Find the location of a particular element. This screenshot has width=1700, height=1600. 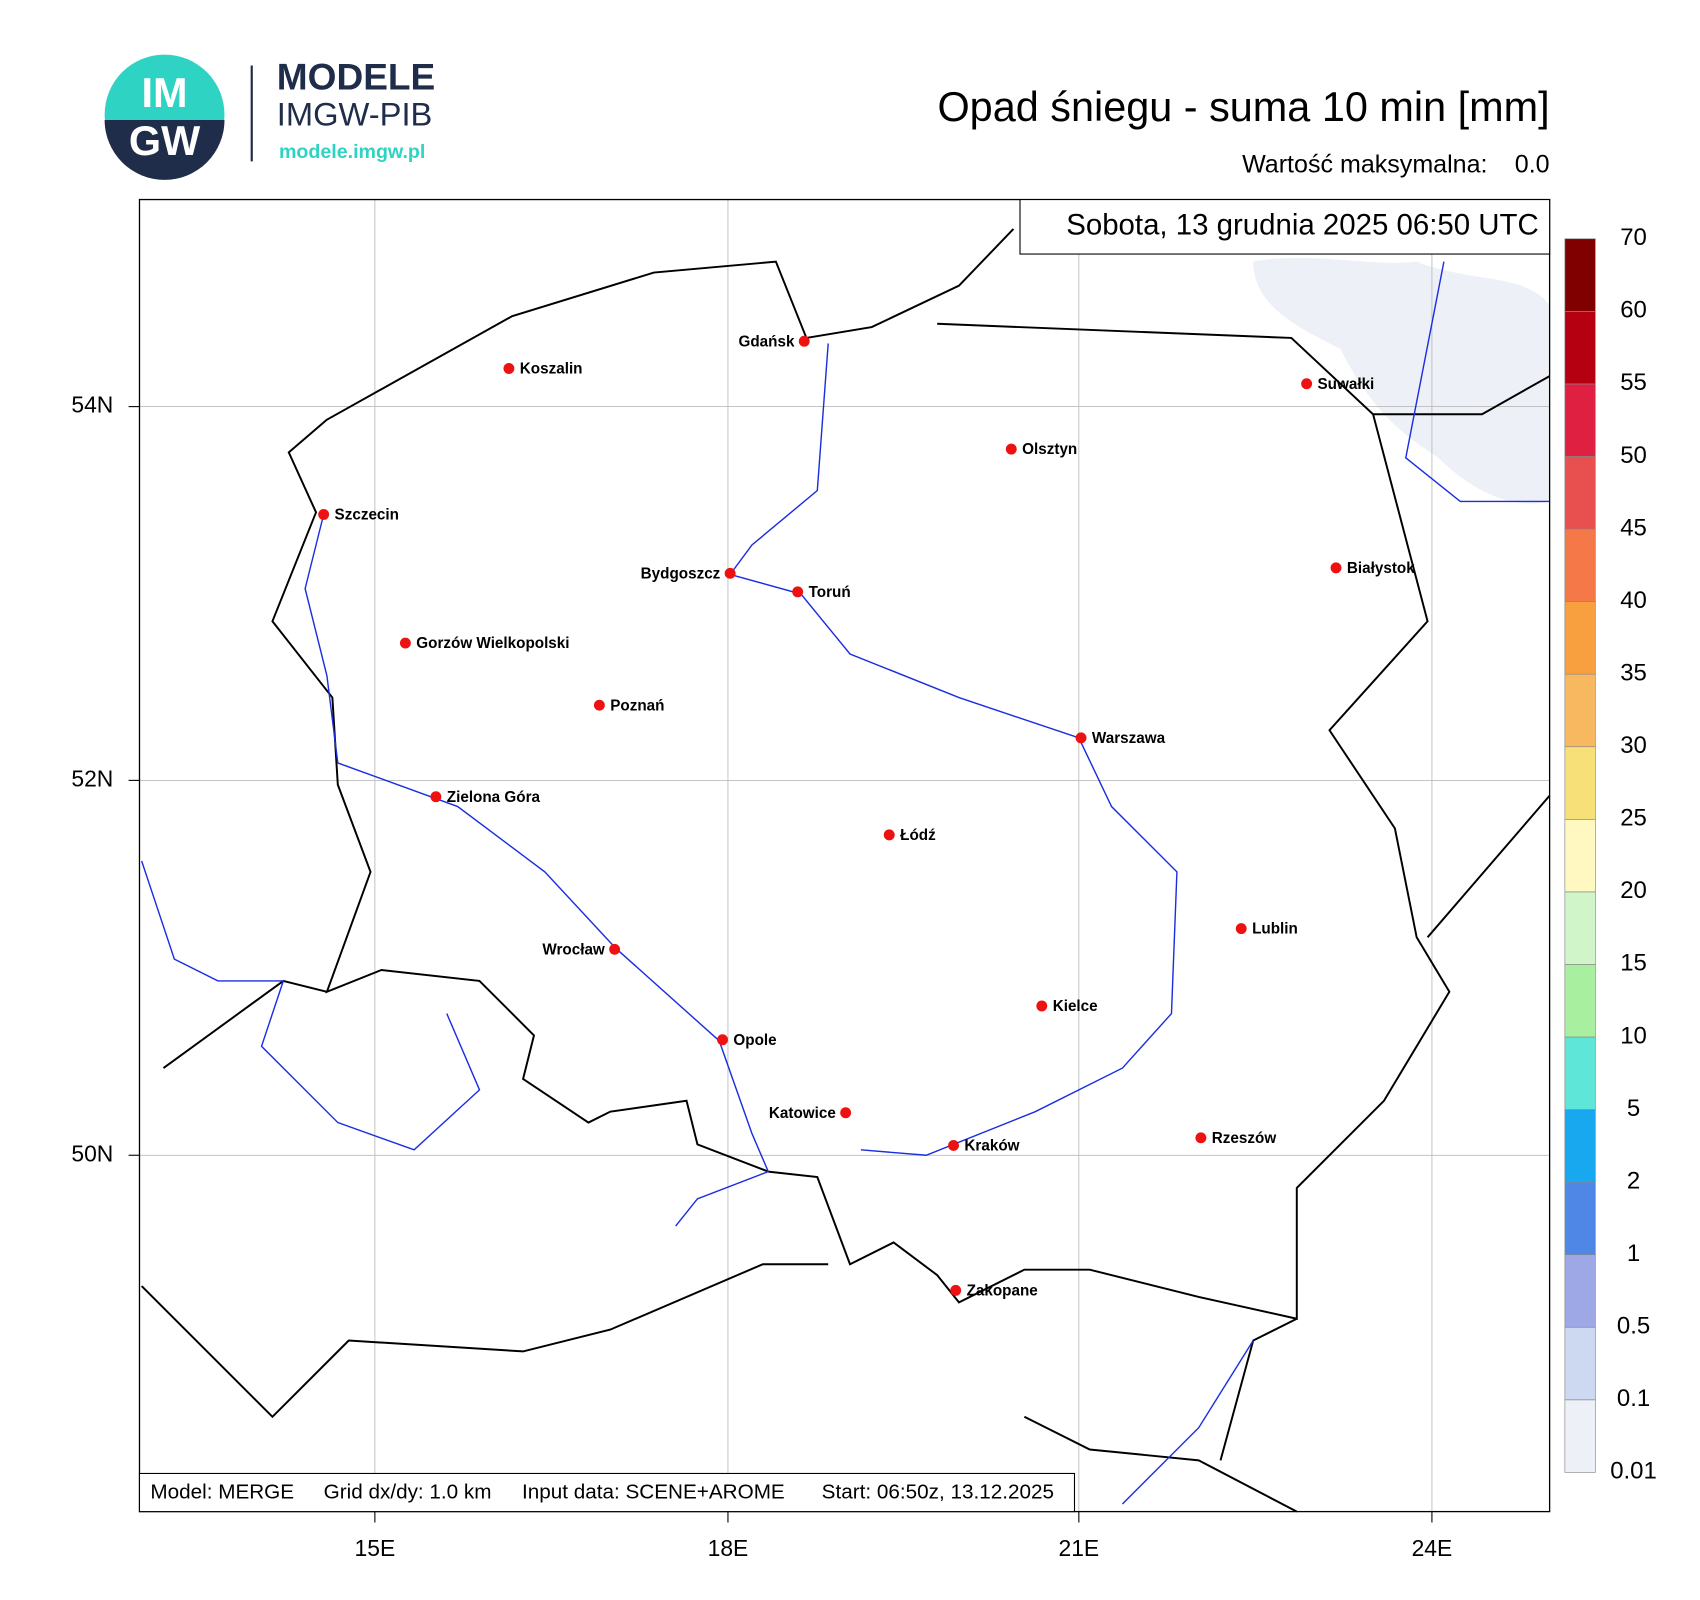

colorbar-label: 5 is located at coordinates (1633, 1108).